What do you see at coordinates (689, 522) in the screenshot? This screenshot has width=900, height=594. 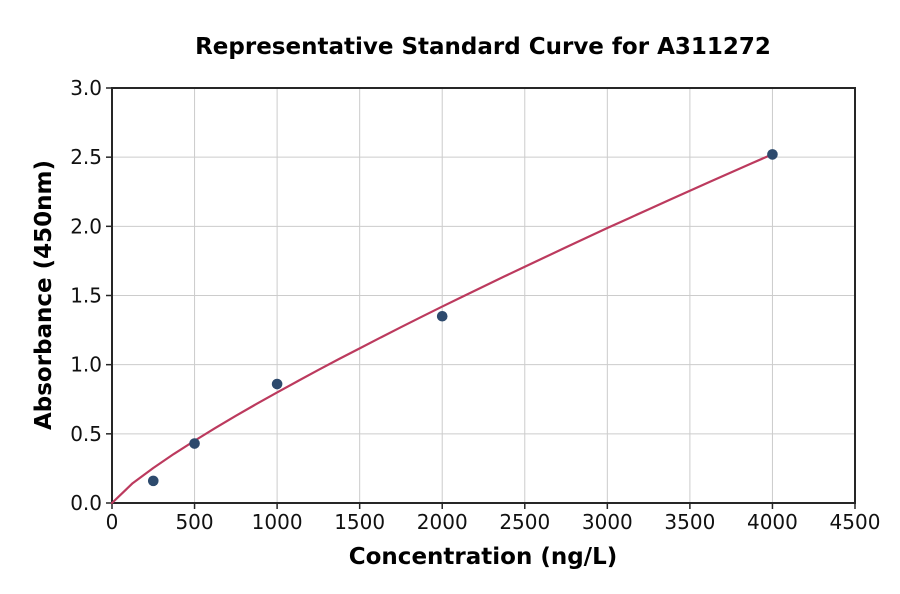 I see `x-tick-label: 3500` at bounding box center [689, 522].